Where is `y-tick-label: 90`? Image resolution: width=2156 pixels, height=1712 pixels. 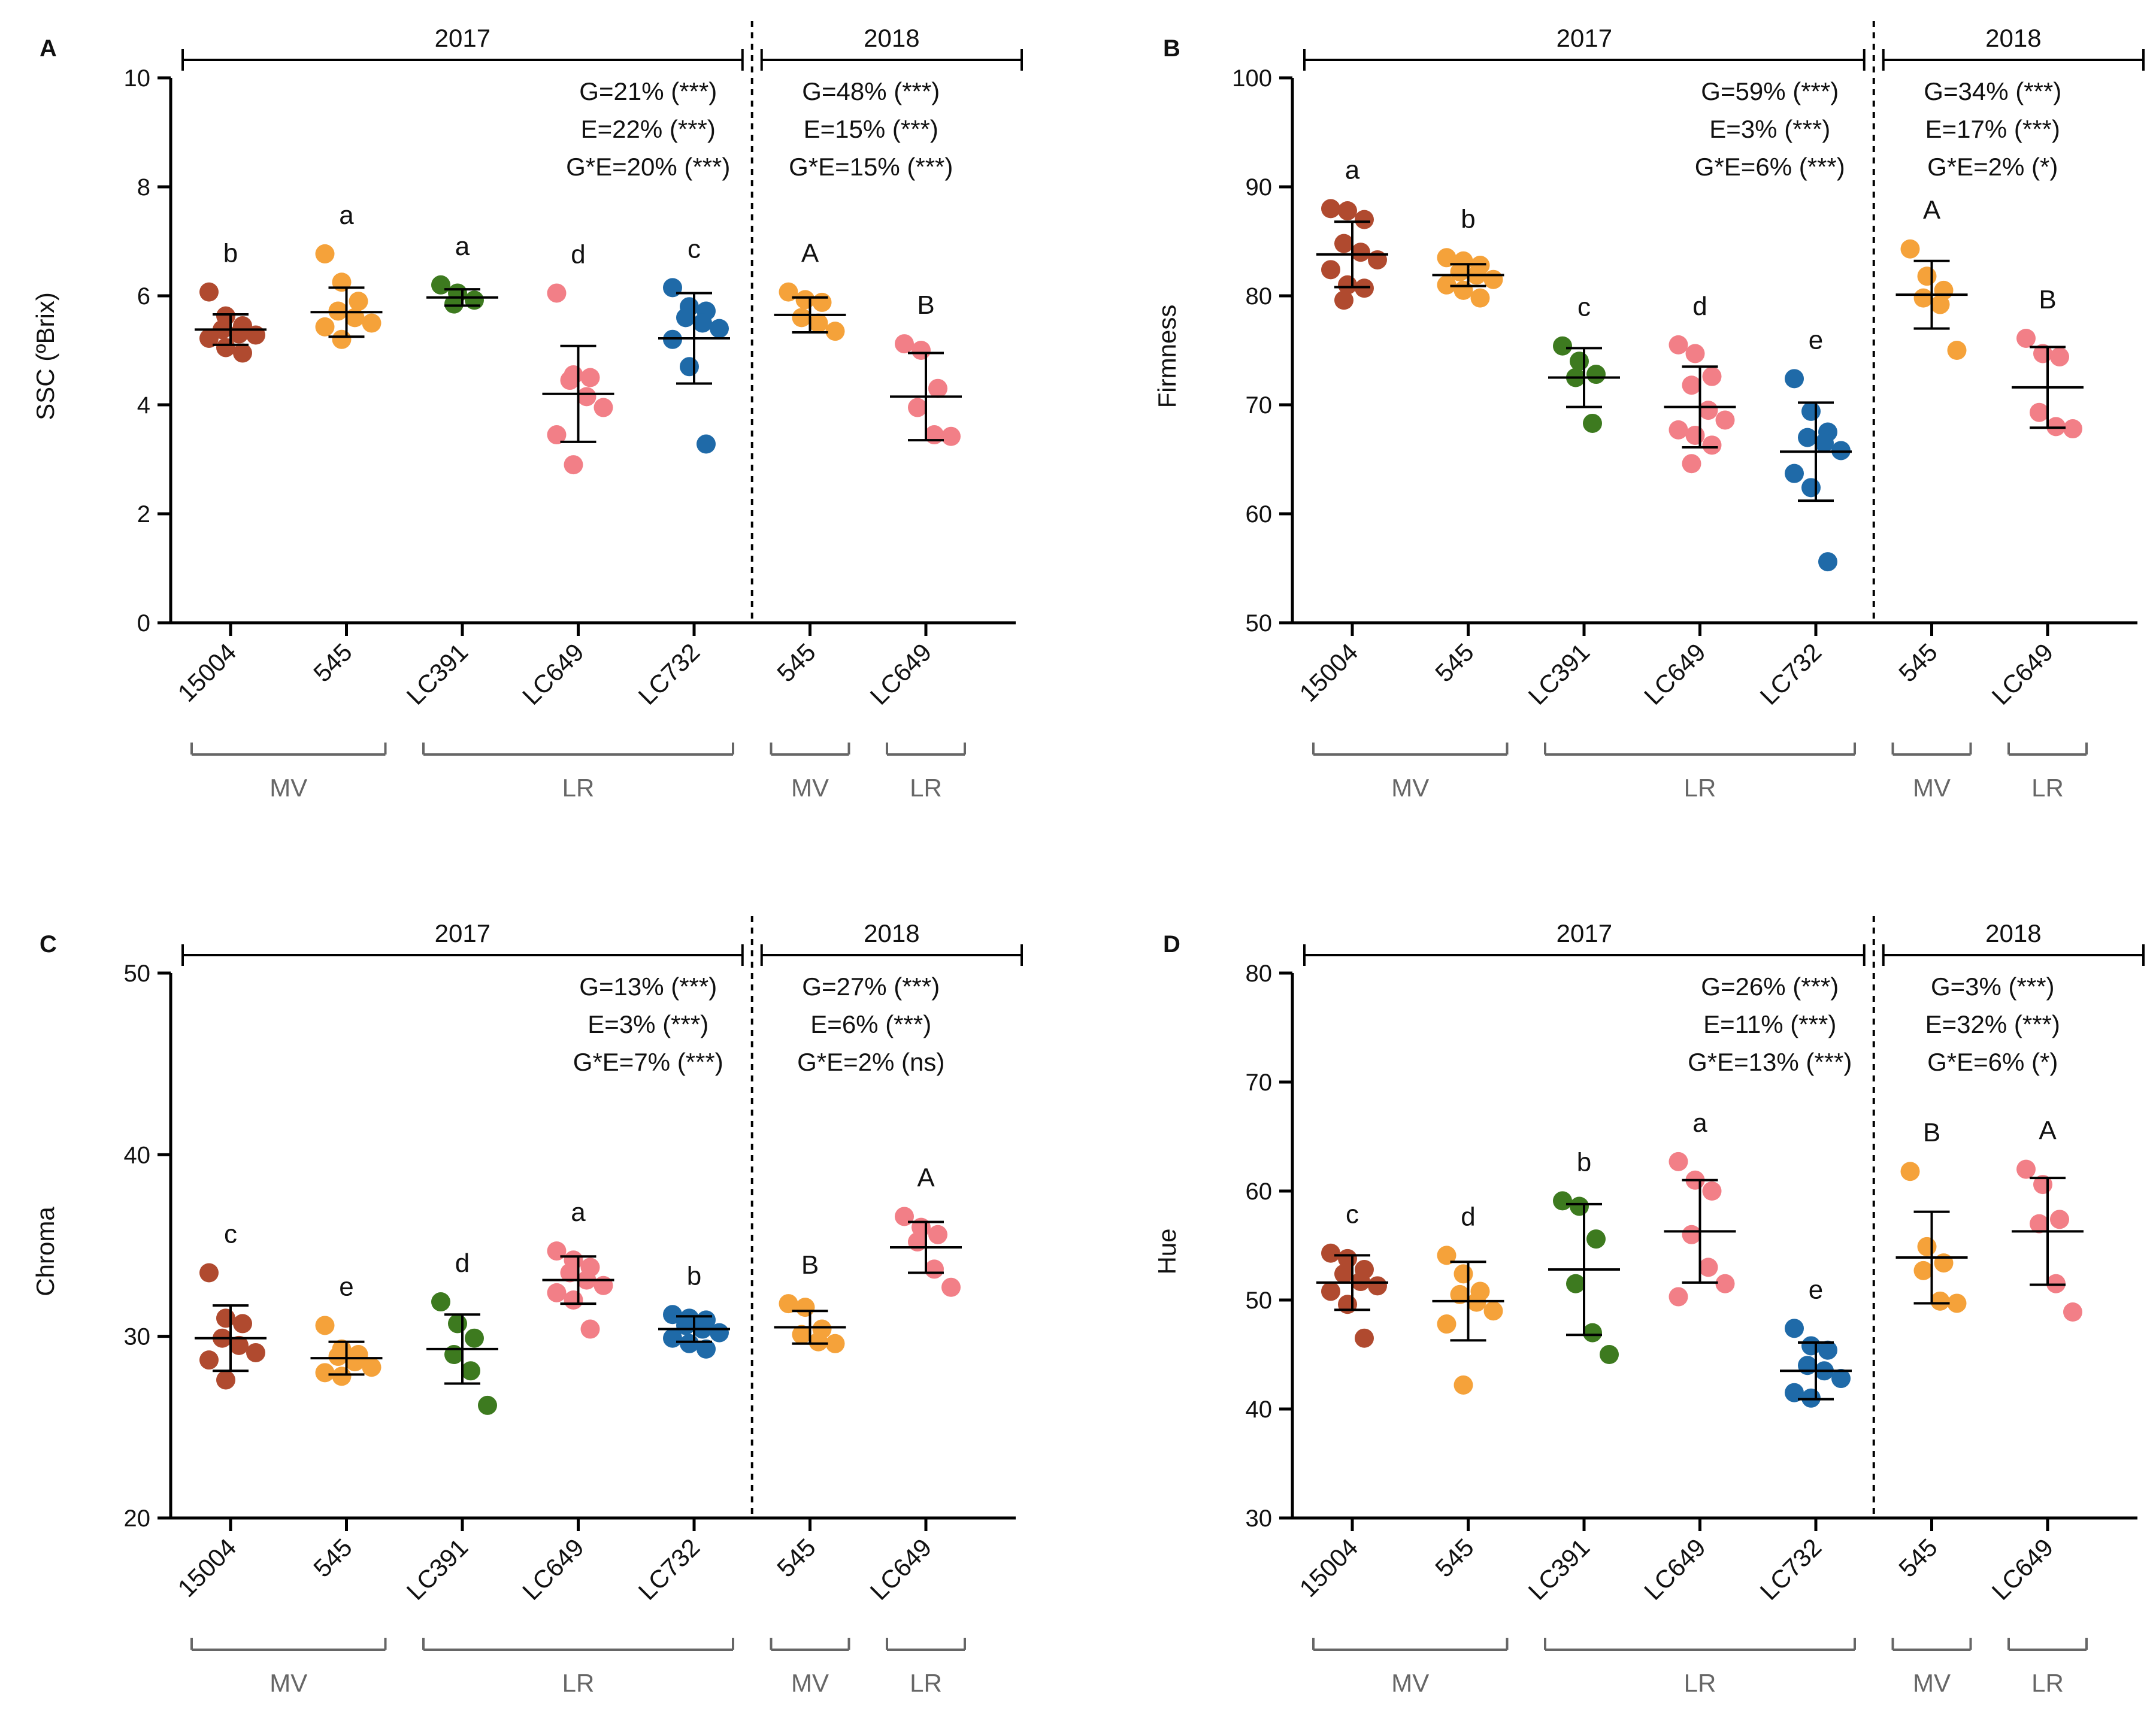
y-tick-label: 90 is located at coordinates (1260, 187).